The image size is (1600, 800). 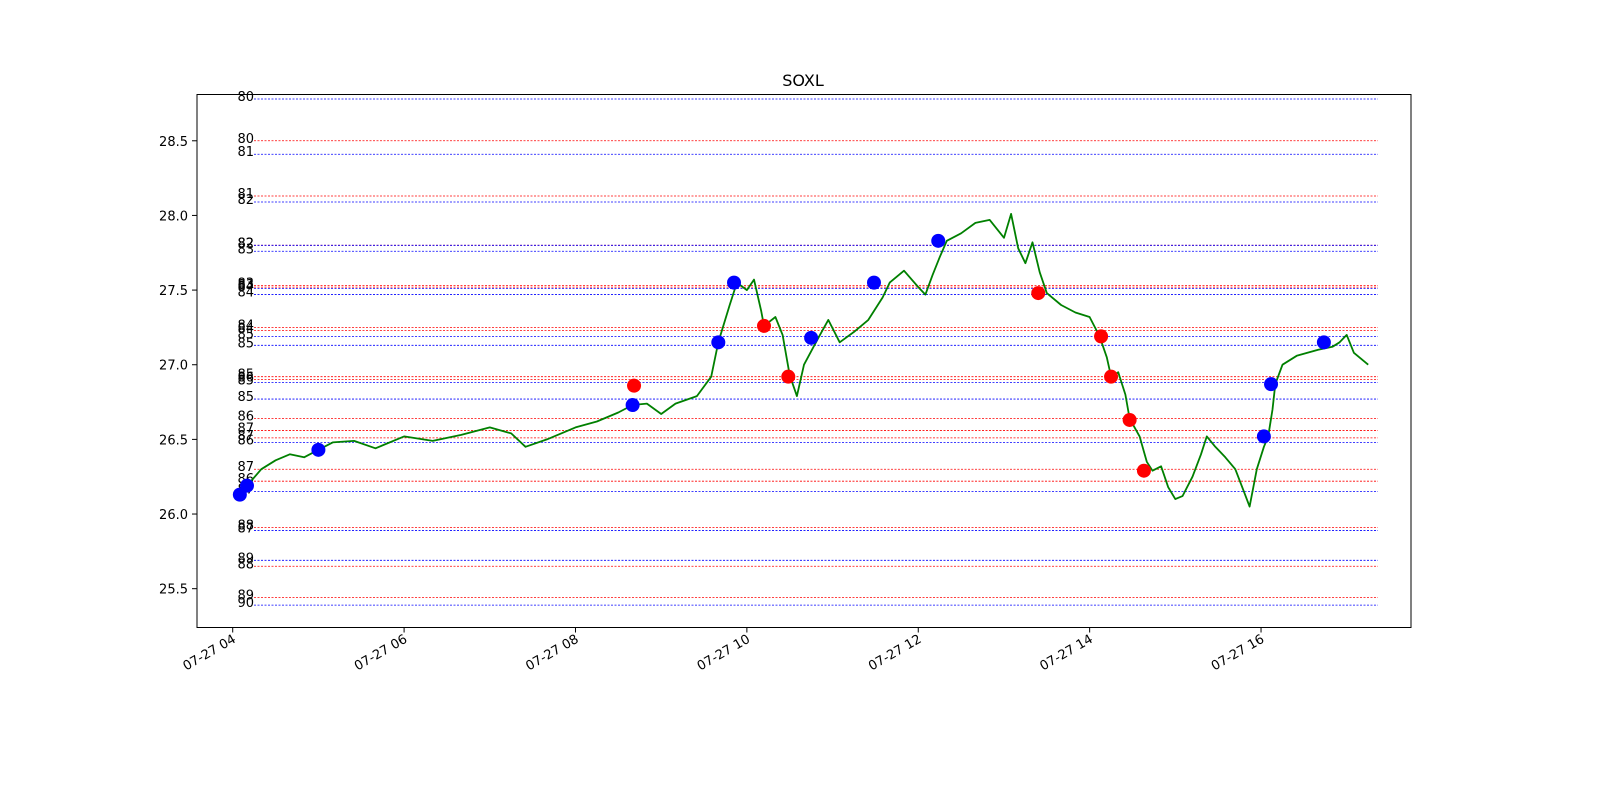 What do you see at coordinates (895, 653) in the screenshot?
I see `x-tick-label: 07-27 12` at bounding box center [895, 653].